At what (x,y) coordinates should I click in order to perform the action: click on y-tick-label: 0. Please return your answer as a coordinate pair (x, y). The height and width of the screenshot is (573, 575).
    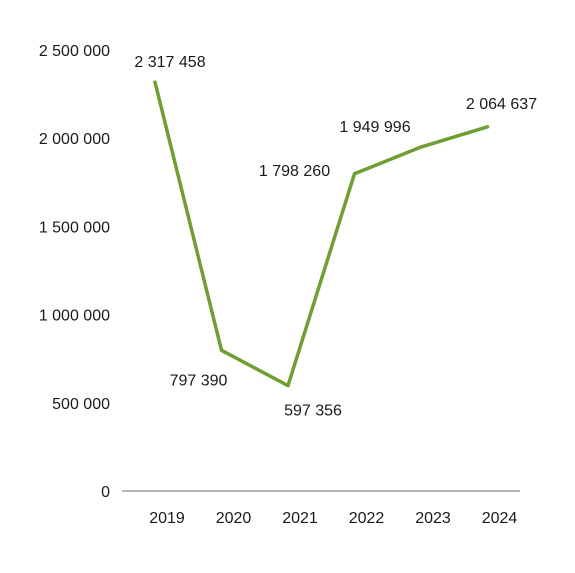
    Looking at the image, I should click on (105, 492).